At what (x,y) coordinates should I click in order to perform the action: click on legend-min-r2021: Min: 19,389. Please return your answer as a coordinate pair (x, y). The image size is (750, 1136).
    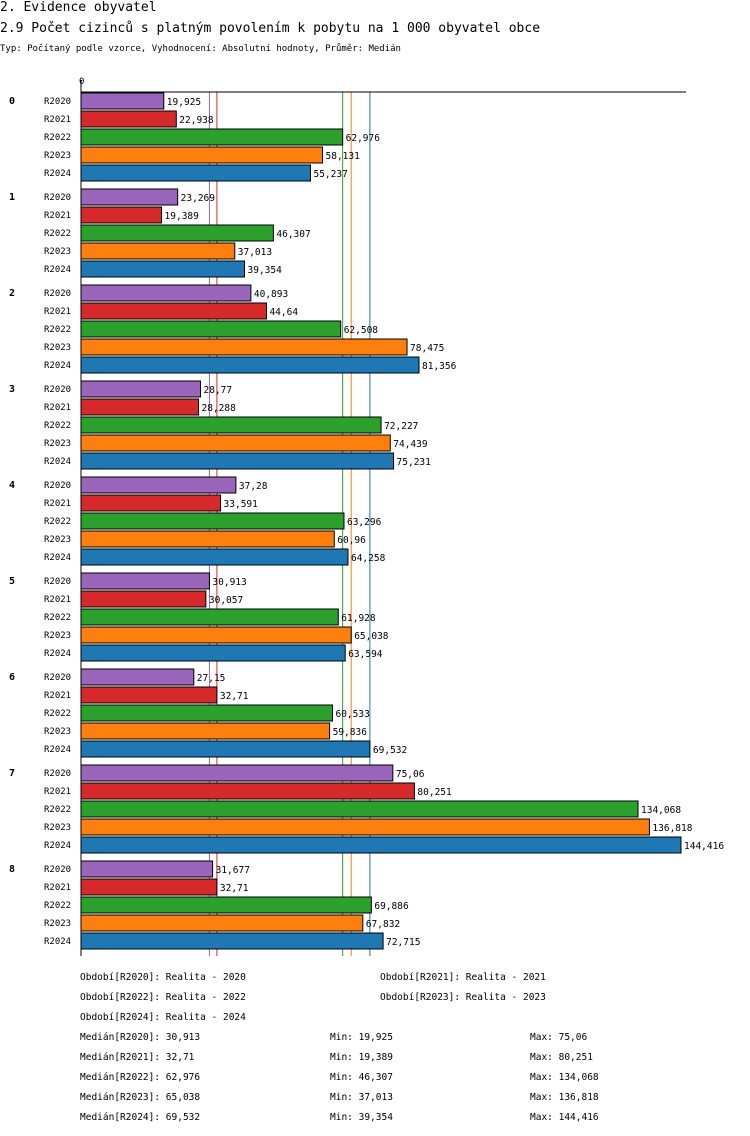
    Looking at the image, I should click on (361, 1057).